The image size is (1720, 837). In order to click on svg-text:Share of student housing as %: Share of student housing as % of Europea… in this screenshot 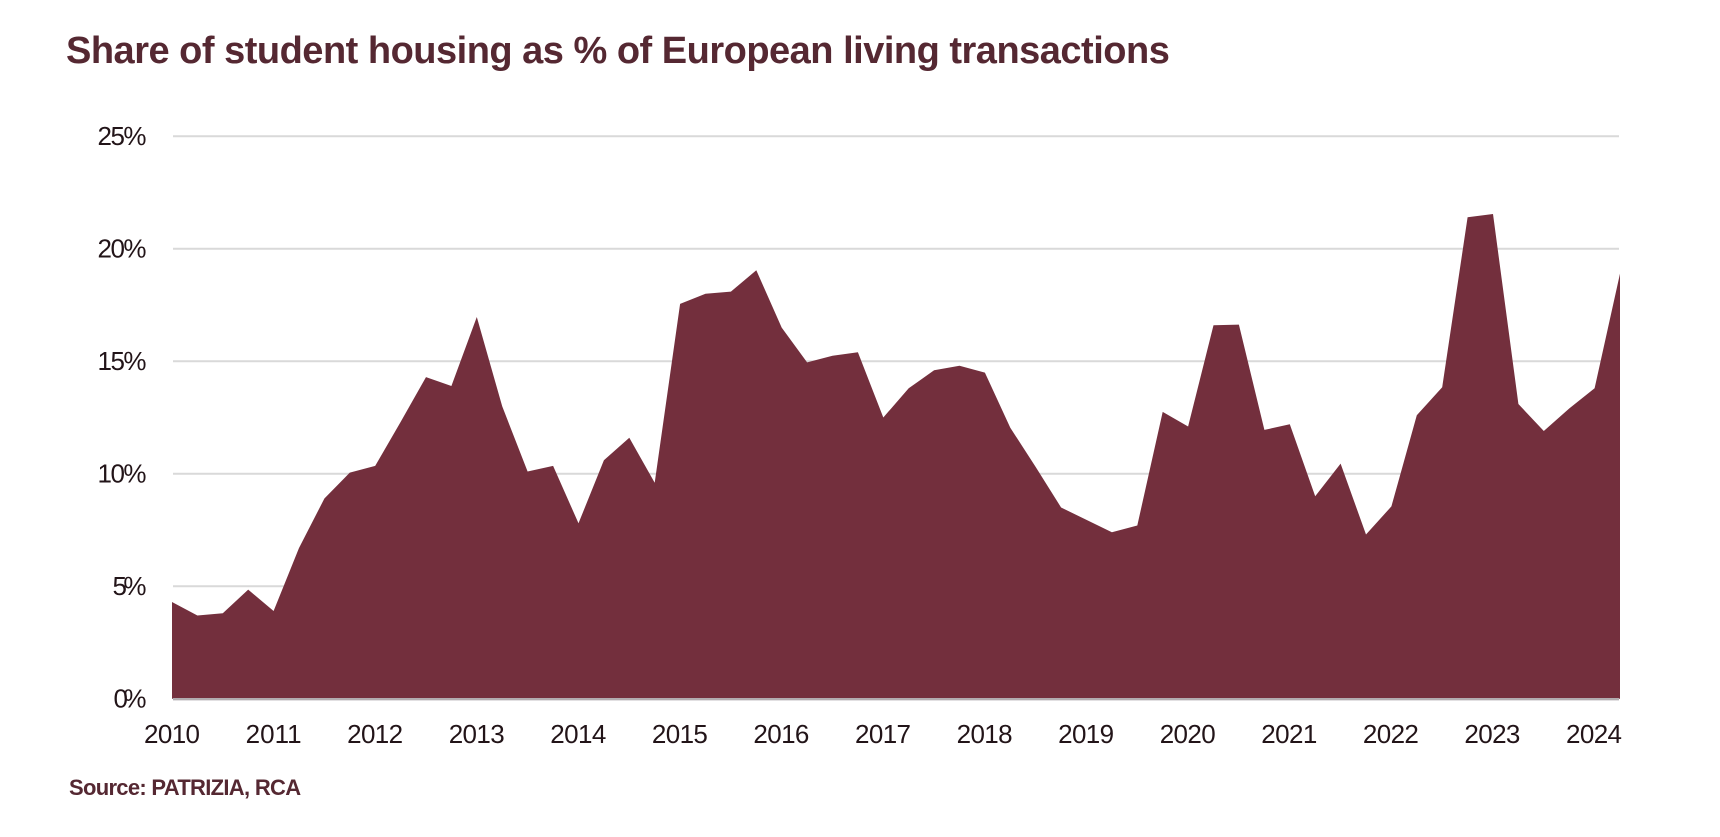, I will do `click(617, 51)`.